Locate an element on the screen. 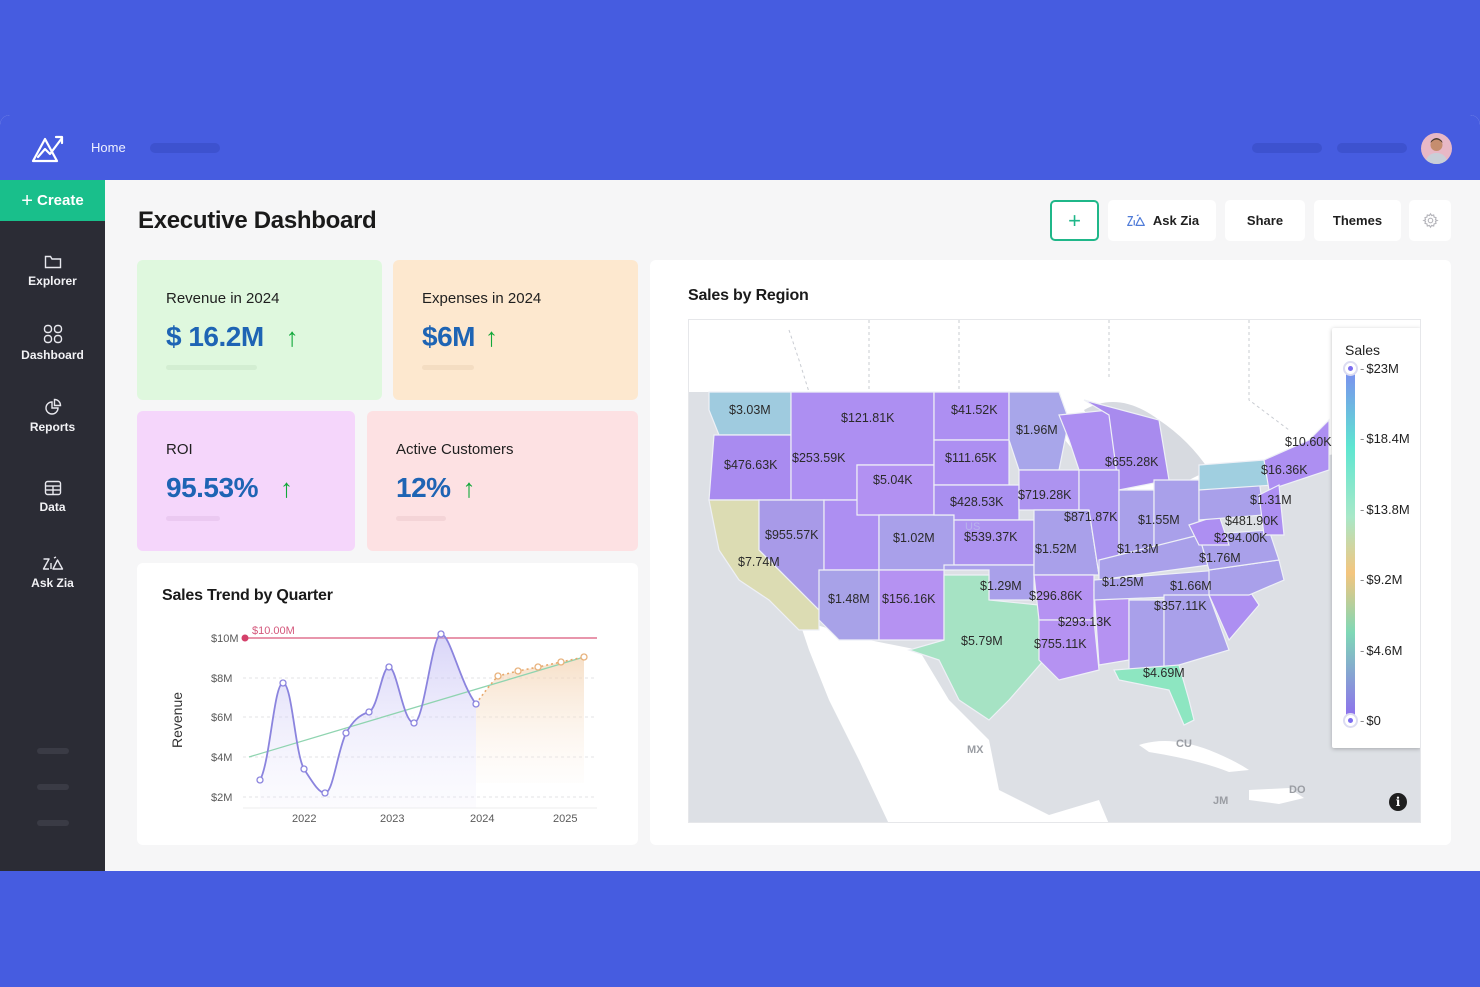  top-bar: Home is located at coordinates (740, 147).